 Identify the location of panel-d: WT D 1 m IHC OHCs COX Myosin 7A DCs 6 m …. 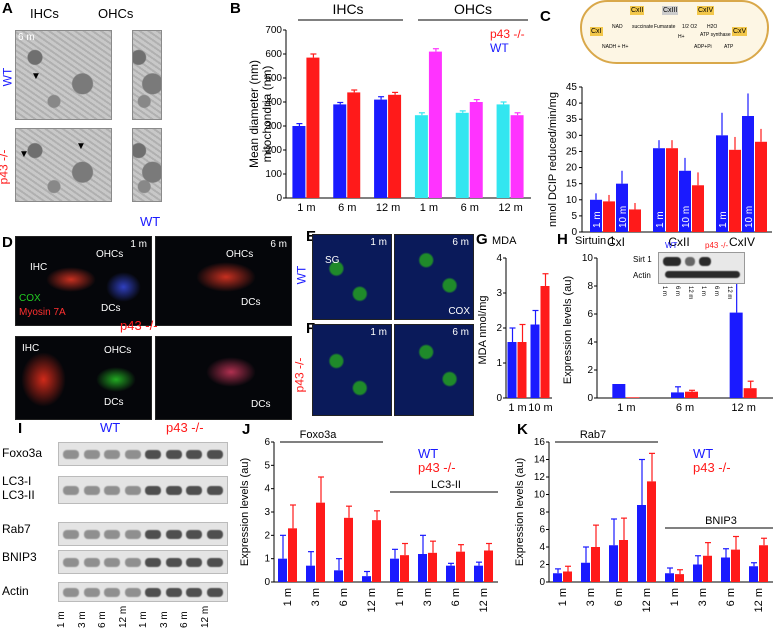
(147, 317).